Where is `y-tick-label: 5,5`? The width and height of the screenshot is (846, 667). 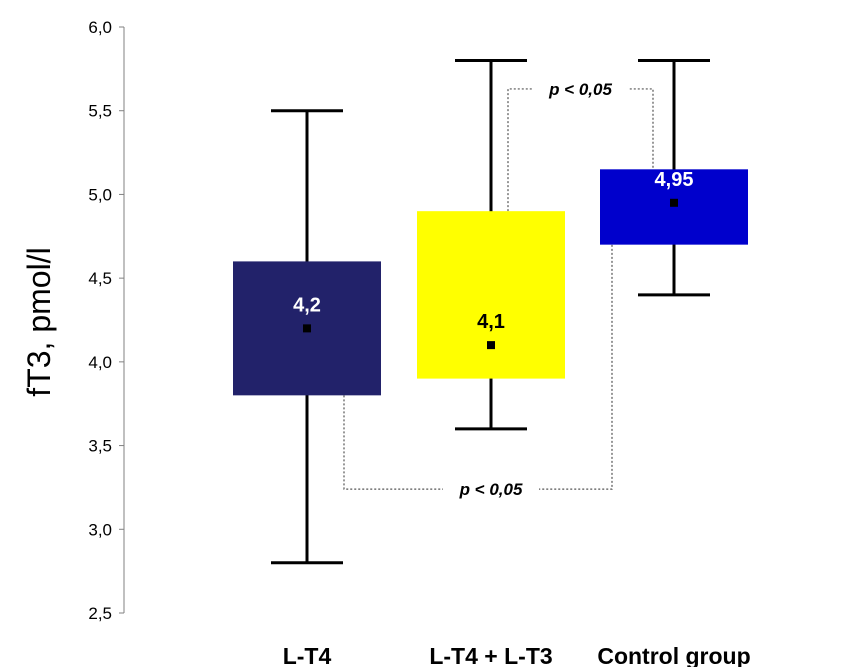
y-tick-label: 5,5 is located at coordinates (100, 111).